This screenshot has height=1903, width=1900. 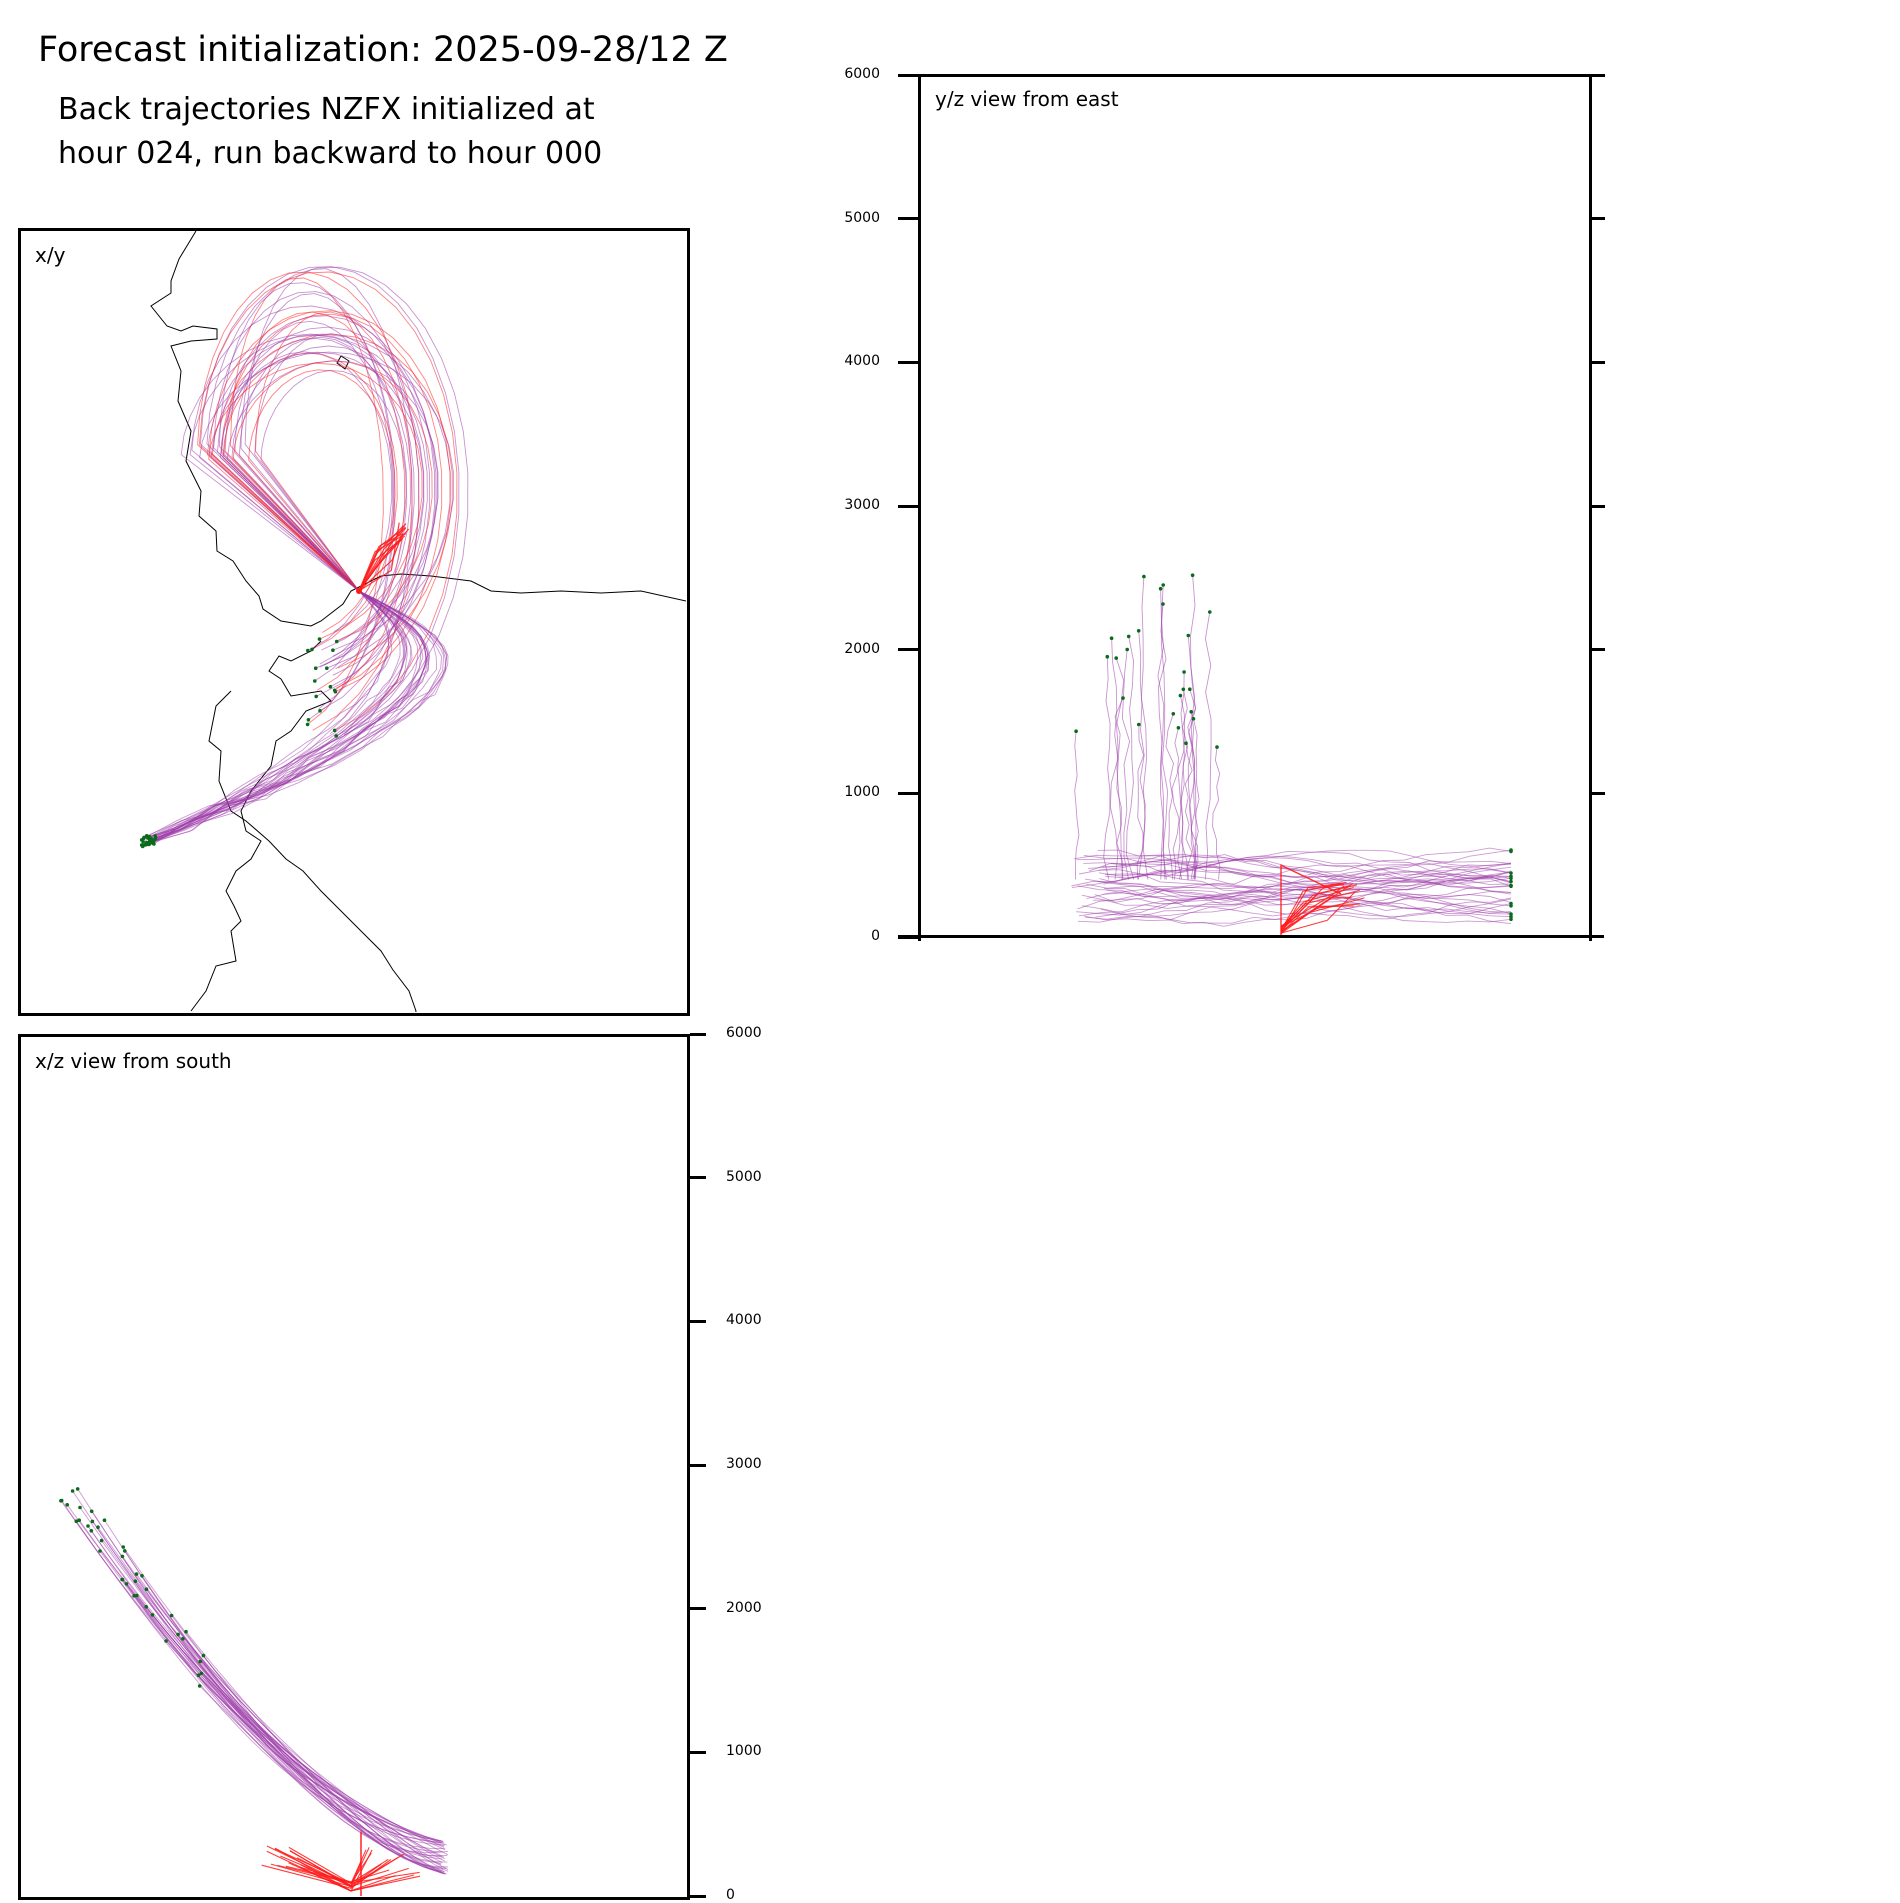 I want to click on y-tick-label: 0, so click(x=730, y=1895).